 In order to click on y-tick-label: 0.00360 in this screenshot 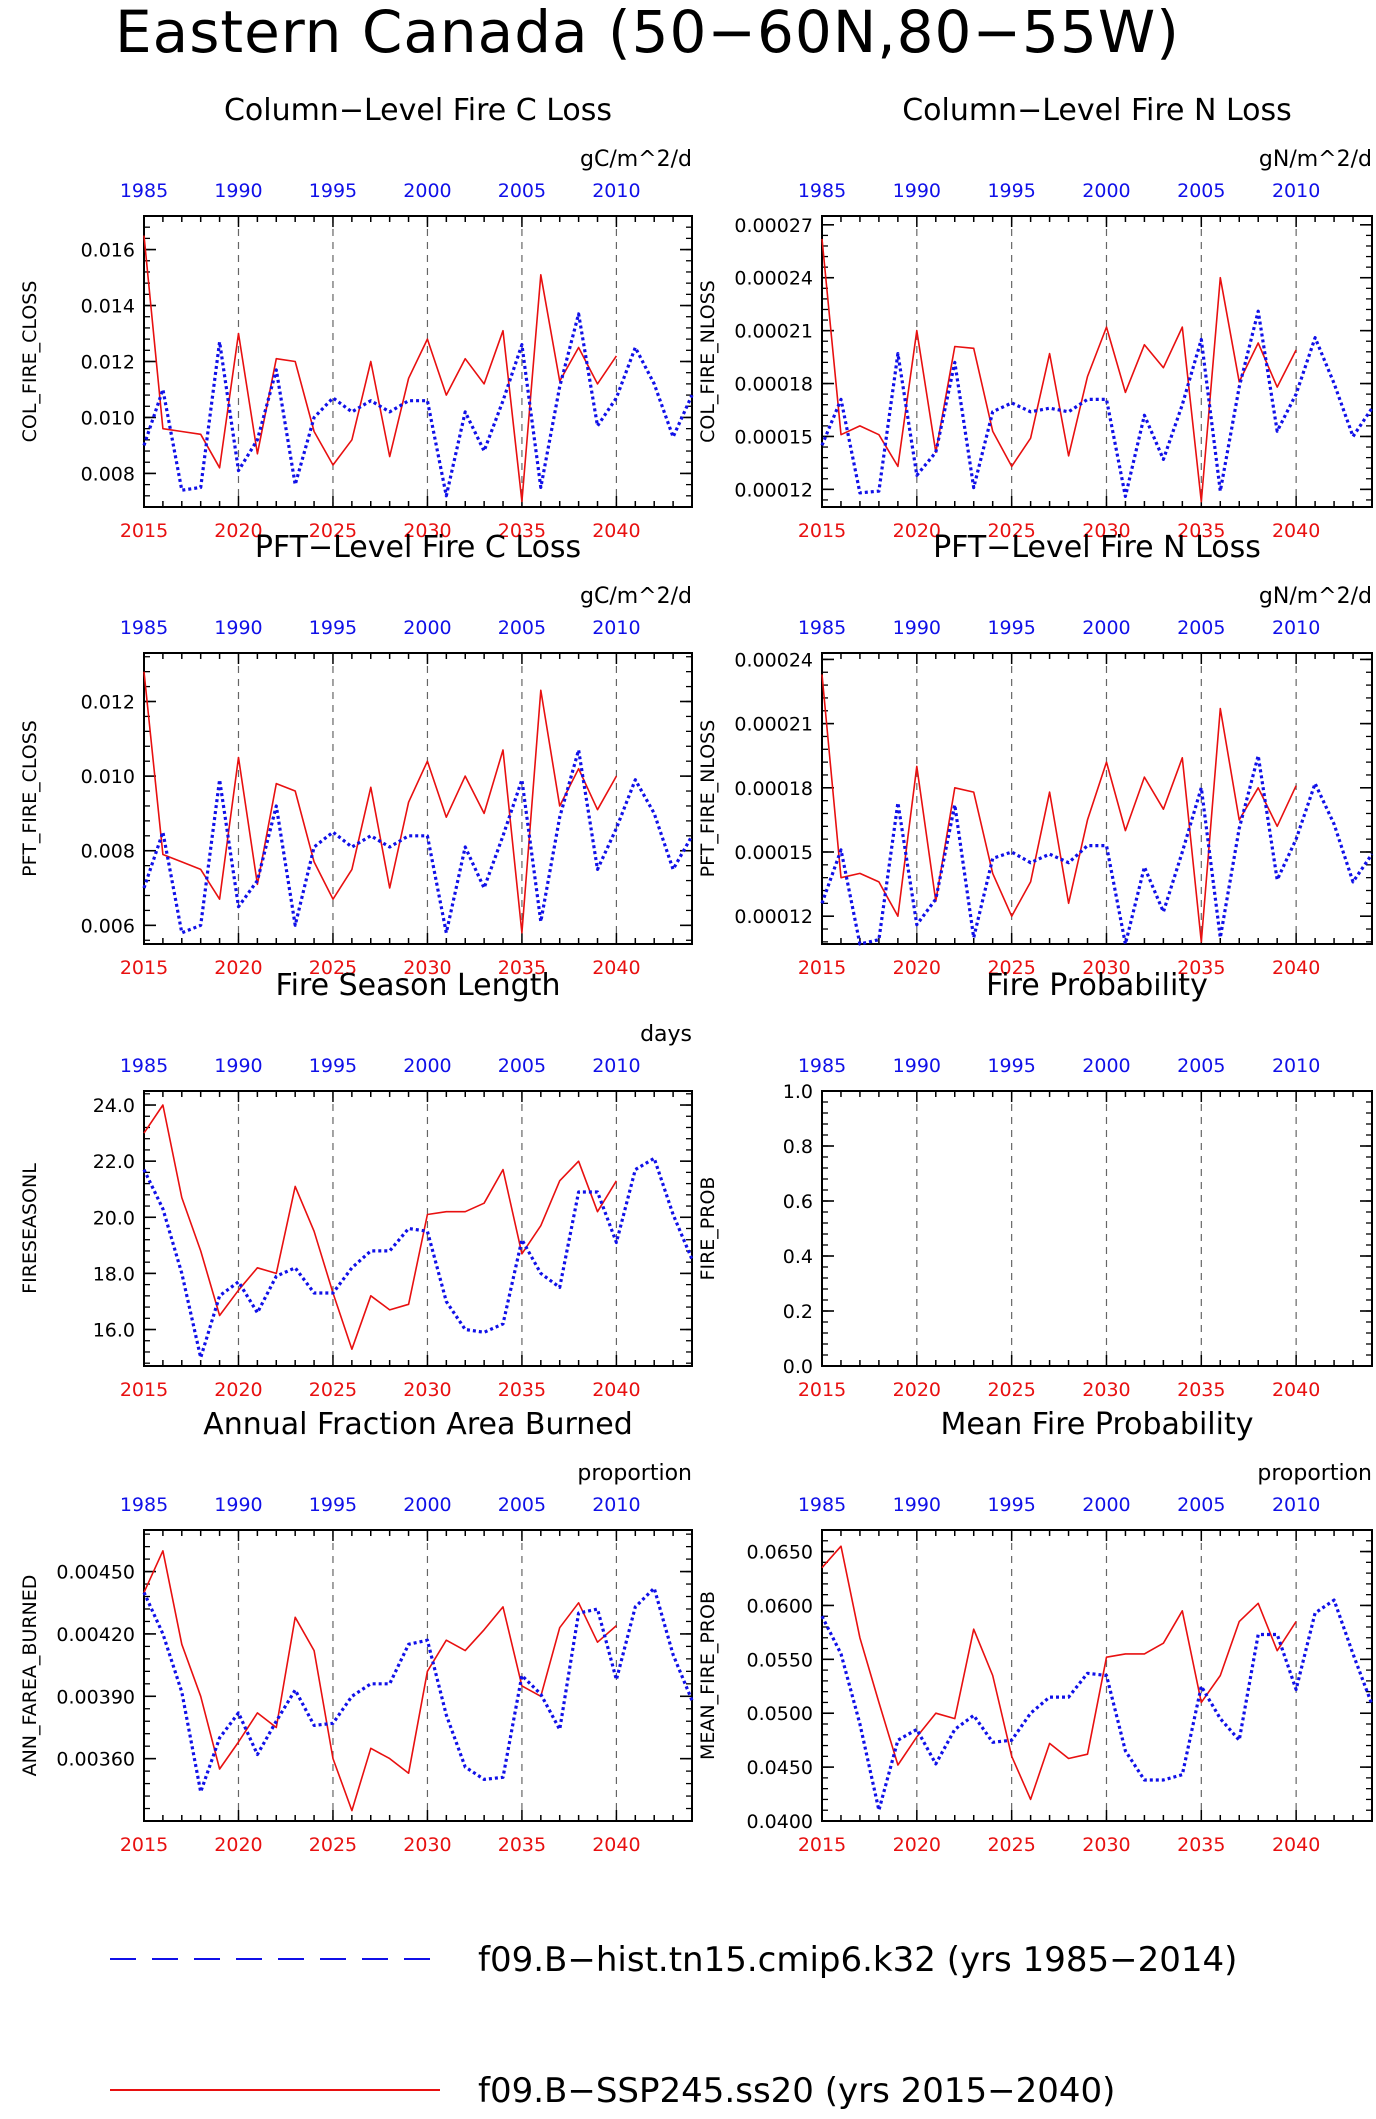, I will do `click(95, 1760)`.